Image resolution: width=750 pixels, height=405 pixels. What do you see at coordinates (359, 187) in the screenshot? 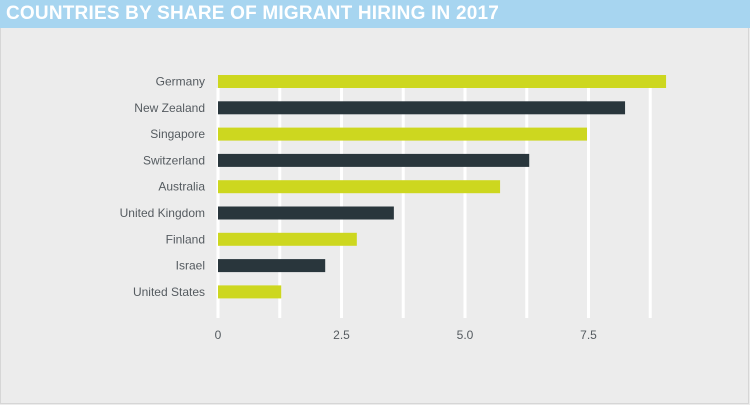
I see `bar-australia` at bounding box center [359, 187].